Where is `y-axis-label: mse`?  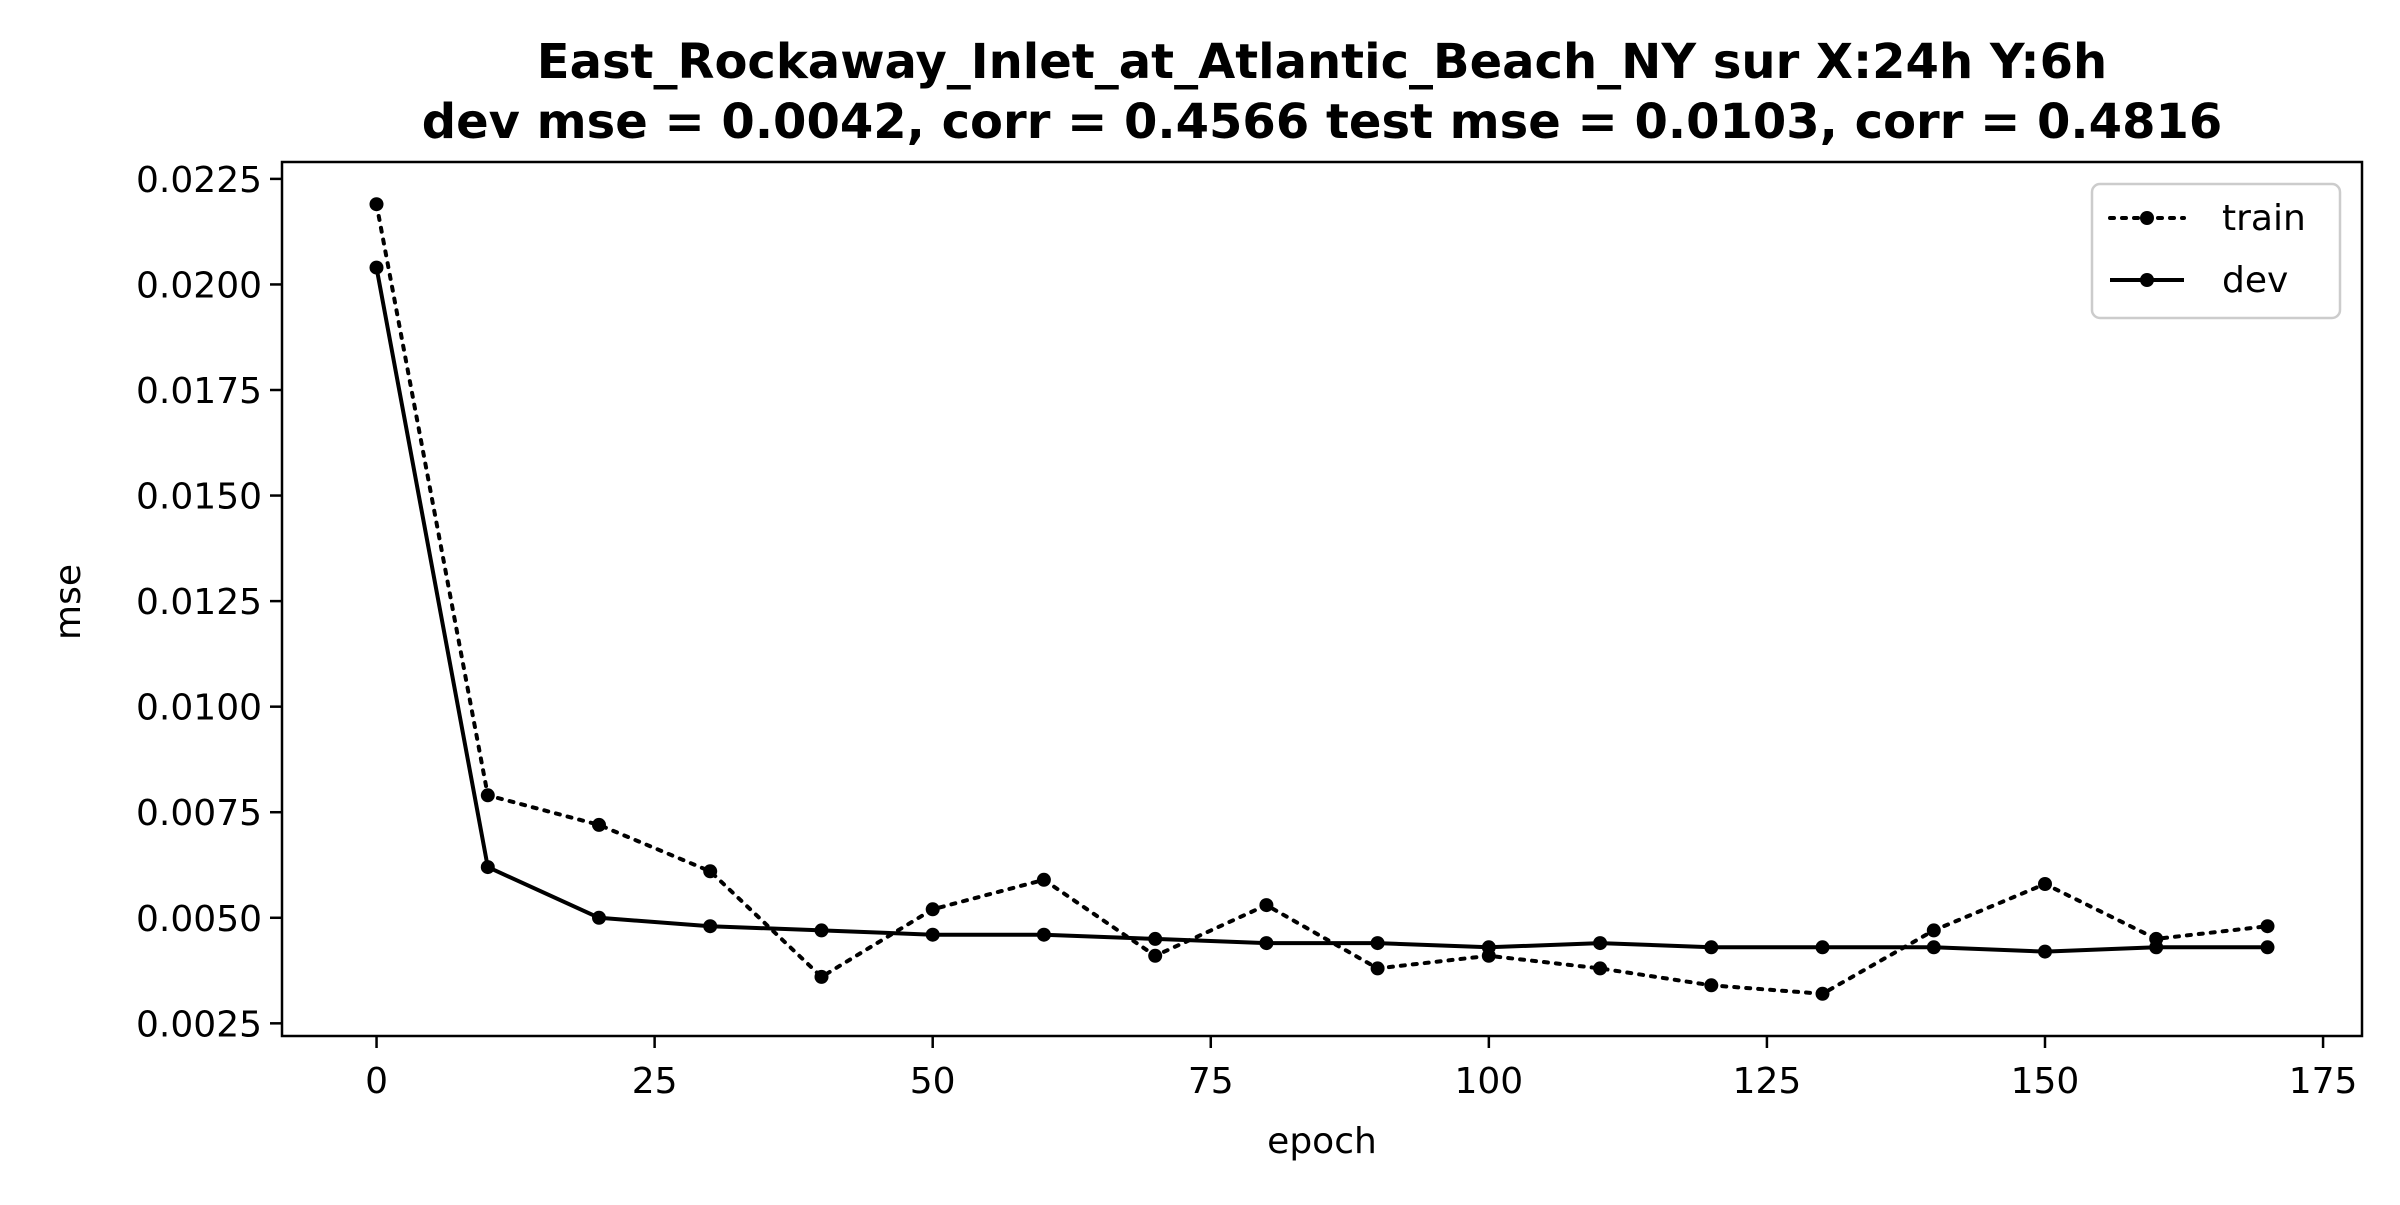 y-axis-label: mse is located at coordinates (68, 602).